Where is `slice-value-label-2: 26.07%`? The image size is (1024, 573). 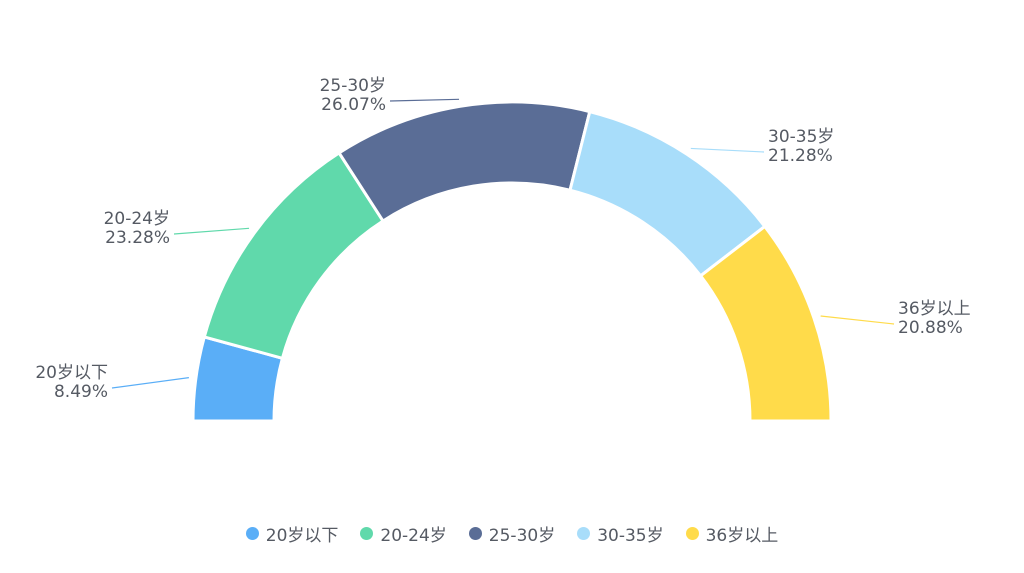
slice-value-label-2: 26.07% is located at coordinates (353, 105).